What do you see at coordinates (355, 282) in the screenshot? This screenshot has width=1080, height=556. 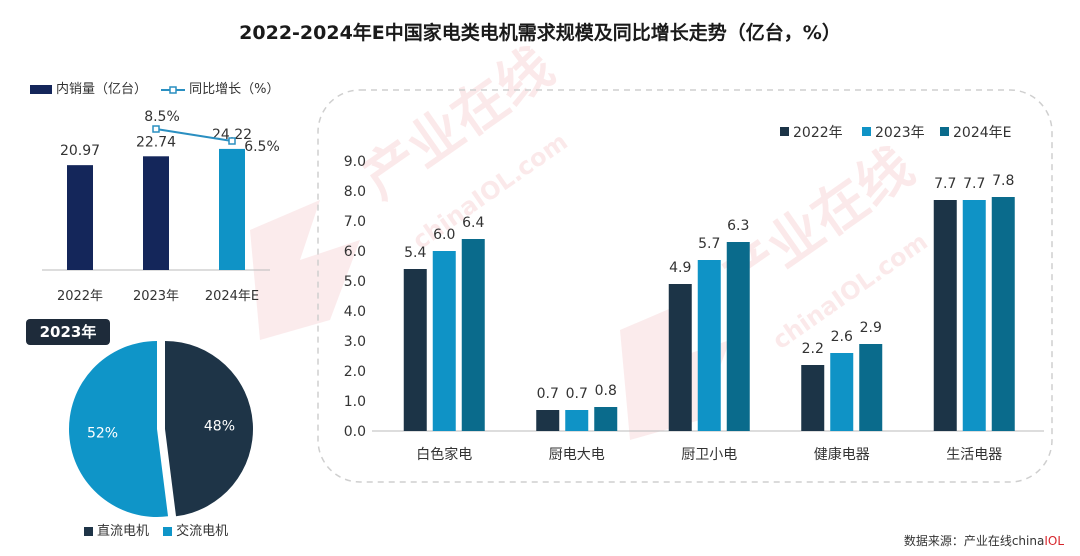 I see `y-tick-label: 5.0` at bounding box center [355, 282].